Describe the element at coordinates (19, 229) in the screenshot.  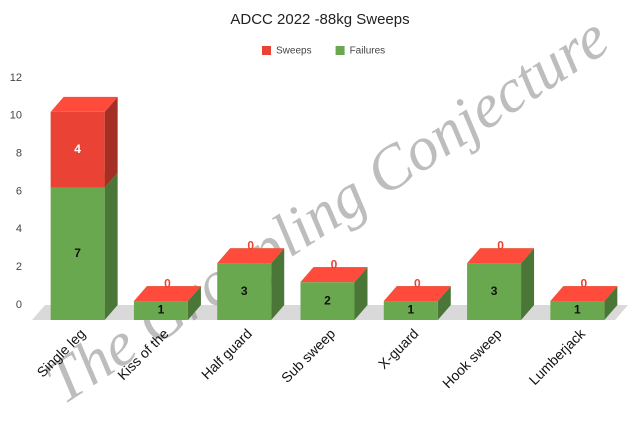
I see `y-tick-label: 4` at that location.